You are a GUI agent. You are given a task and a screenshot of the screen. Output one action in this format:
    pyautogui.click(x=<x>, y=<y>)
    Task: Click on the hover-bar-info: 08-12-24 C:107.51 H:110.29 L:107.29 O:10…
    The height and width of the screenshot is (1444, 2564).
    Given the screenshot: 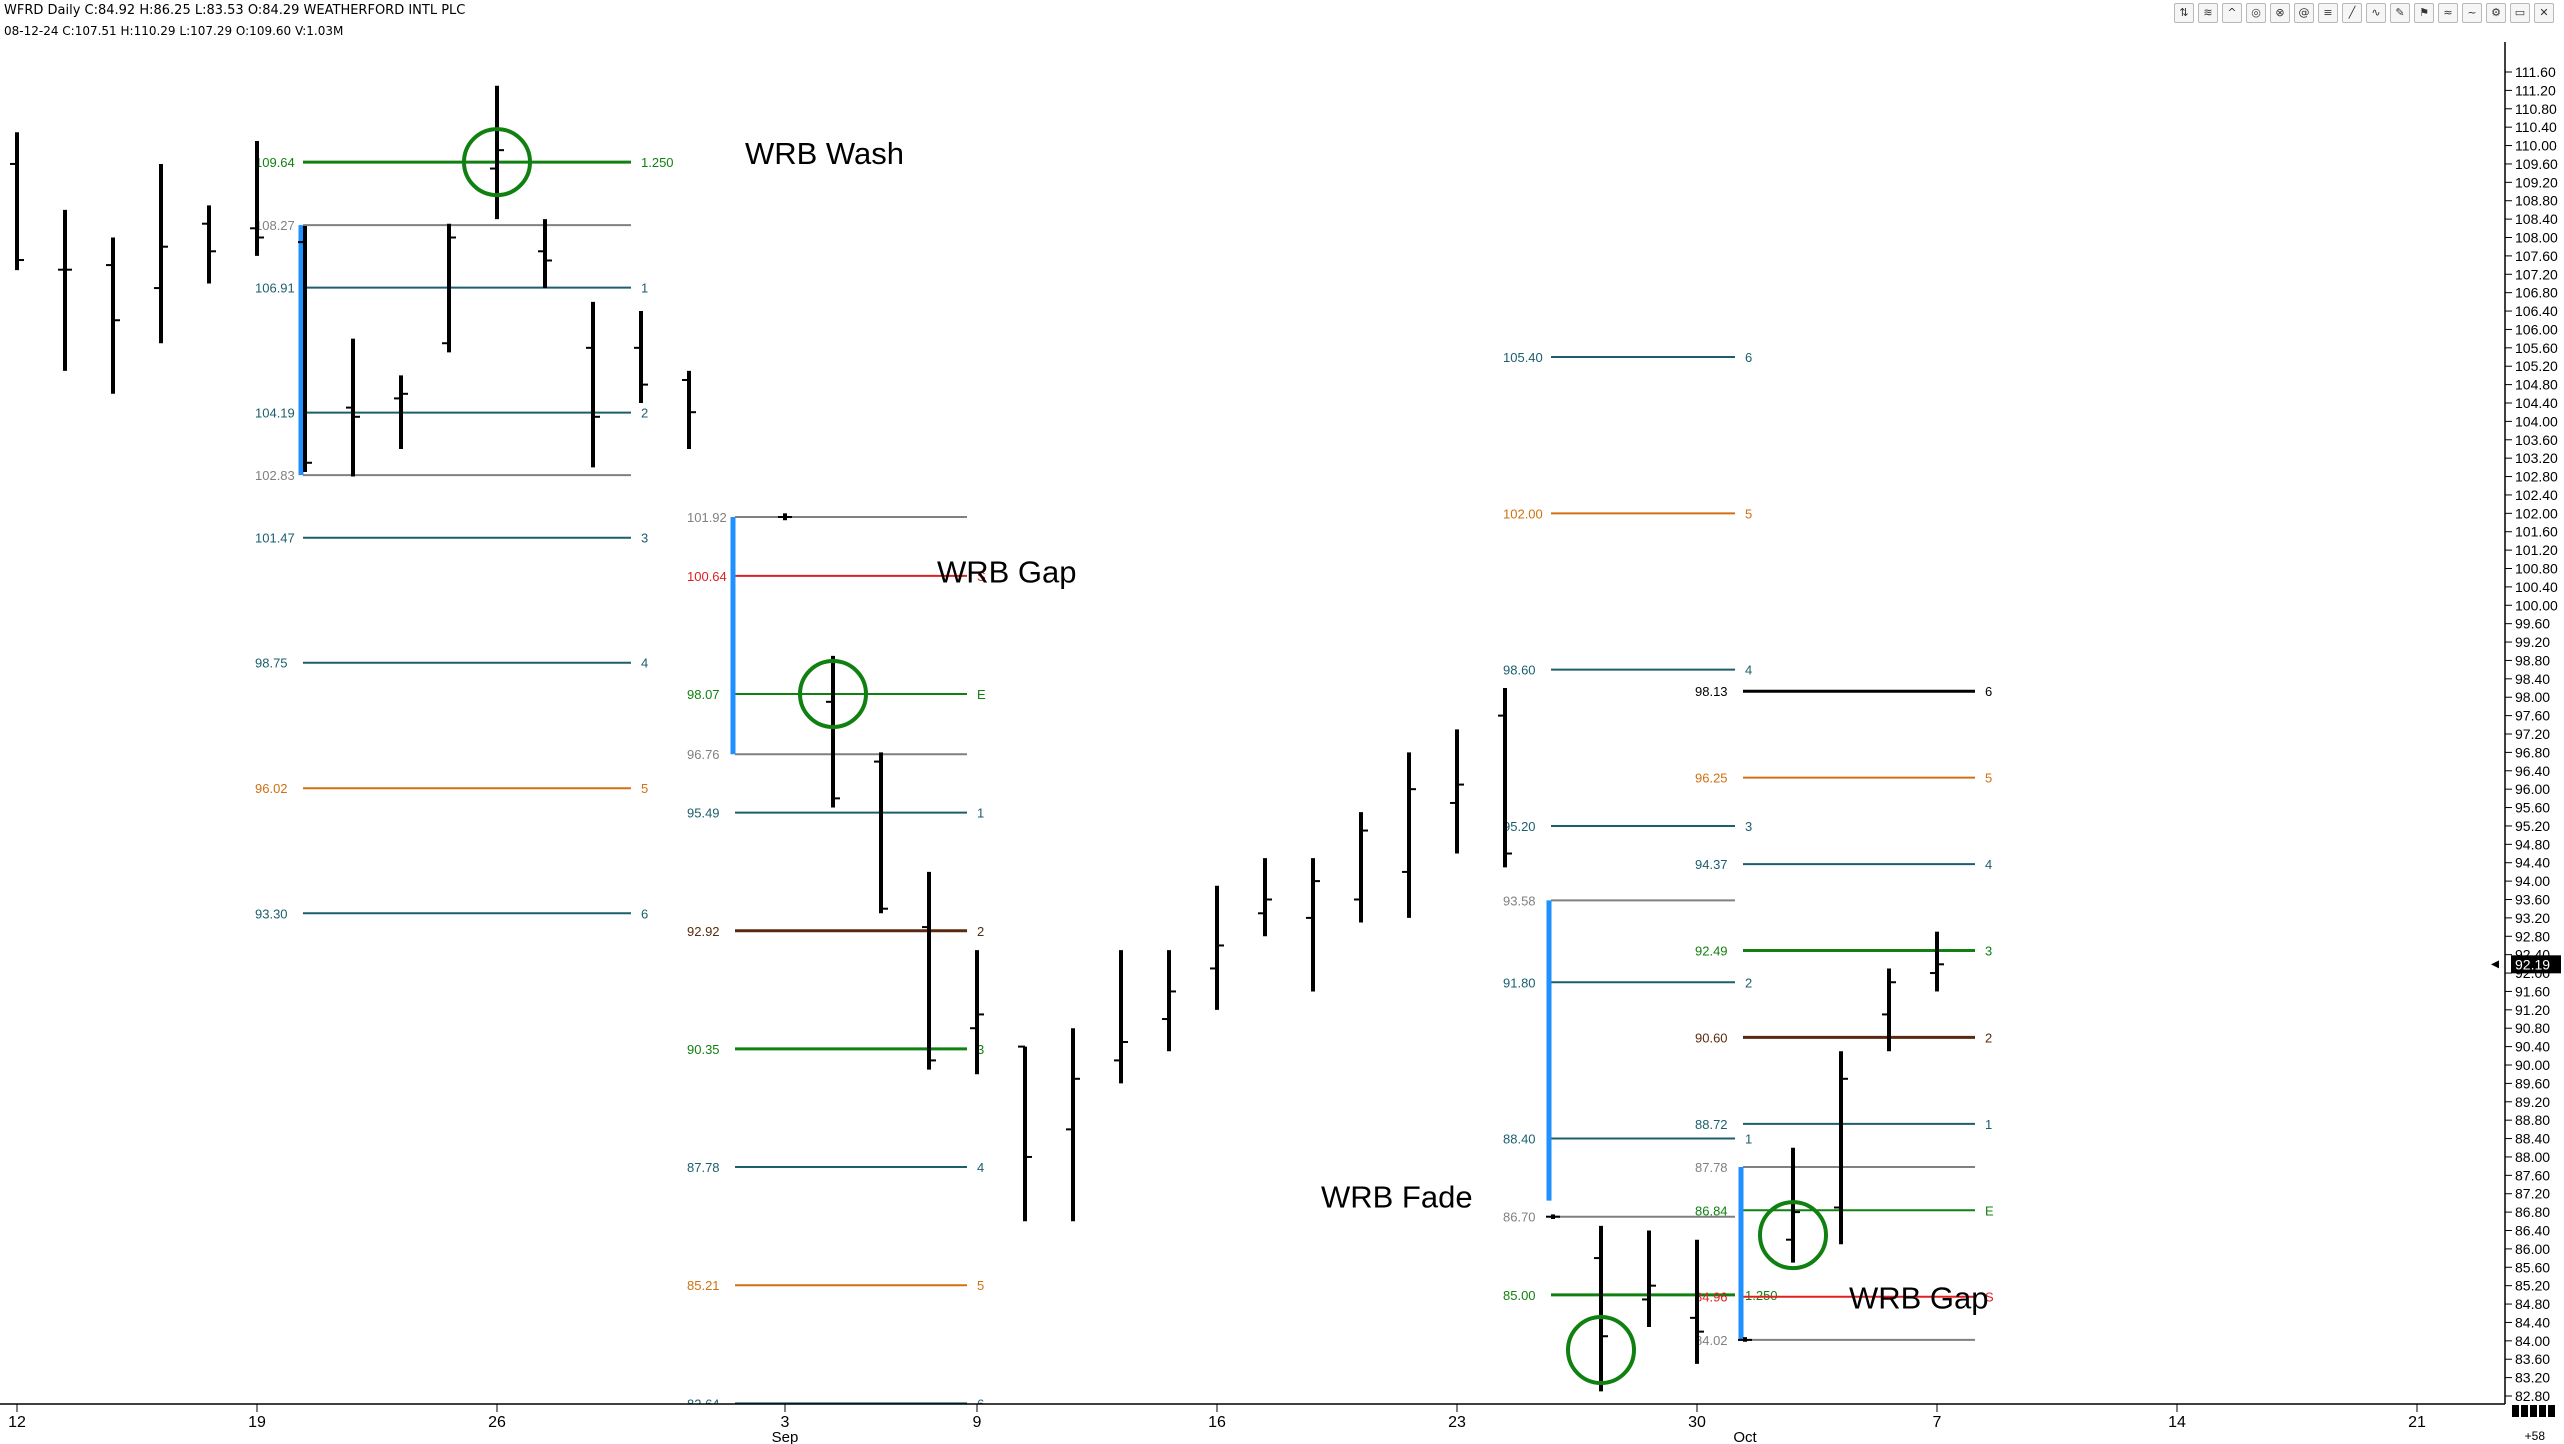 What is the action you would take?
    pyautogui.click(x=174, y=31)
    